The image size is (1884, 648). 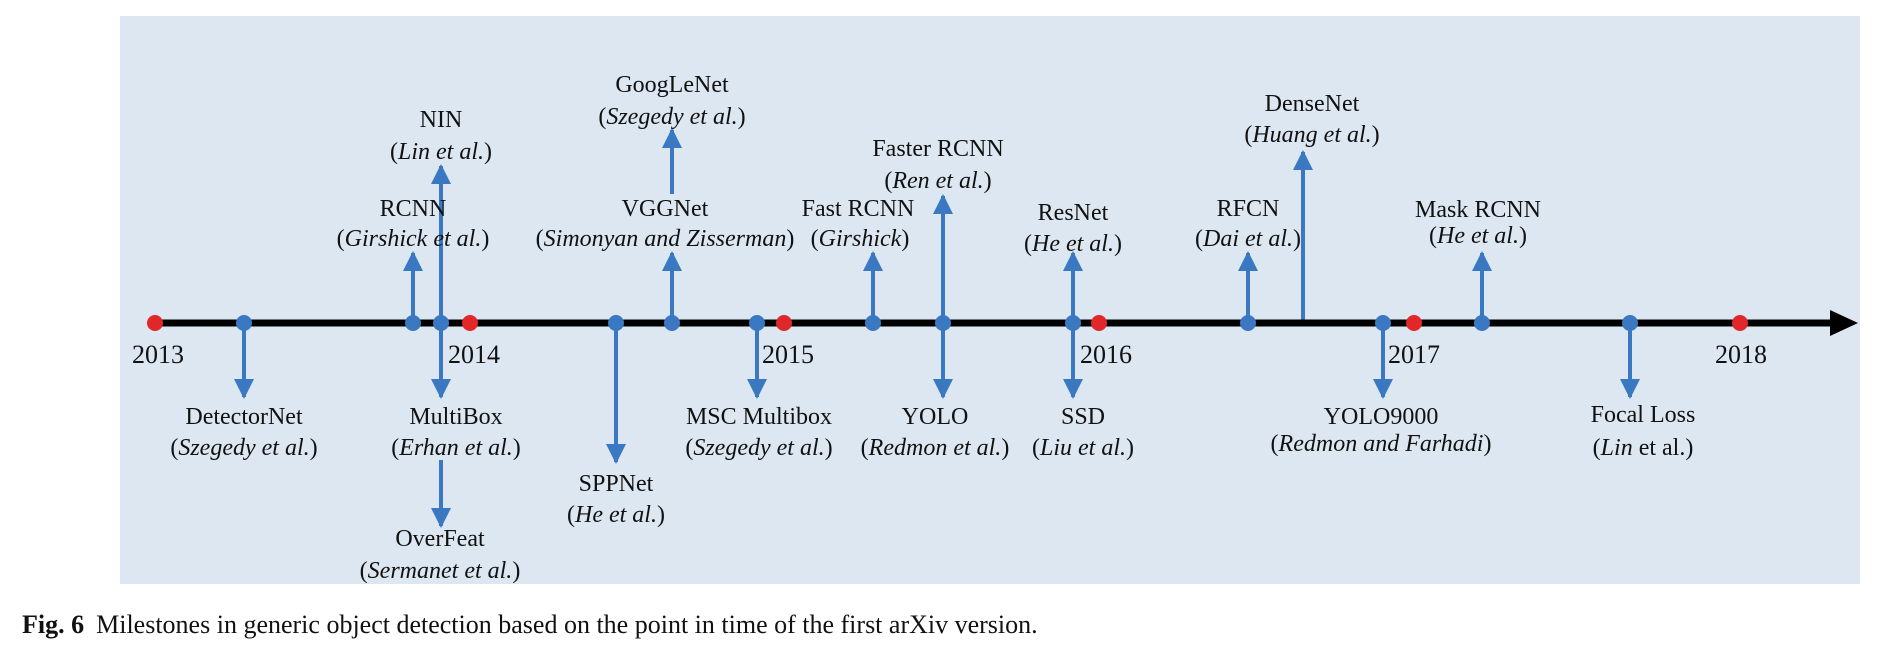 What do you see at coordinates (413, 239) in the screenshot?
I see `rcnn-author: (Girshick et al.)` at bounding box center [413, 239].